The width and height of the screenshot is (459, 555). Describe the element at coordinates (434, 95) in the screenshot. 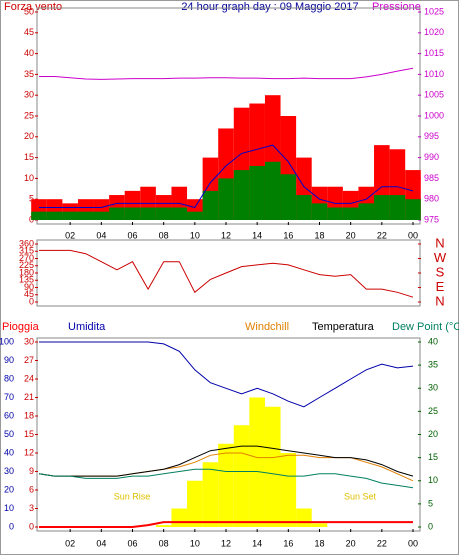

I see `y2-tick-label: 1005` at that location.